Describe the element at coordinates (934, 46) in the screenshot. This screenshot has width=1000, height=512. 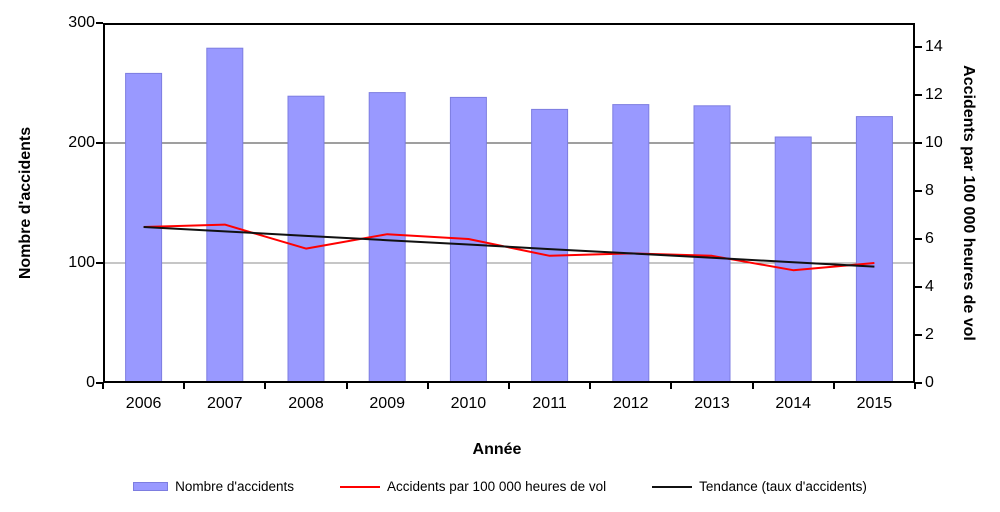
I see `right-tick-label: 14` at that location.